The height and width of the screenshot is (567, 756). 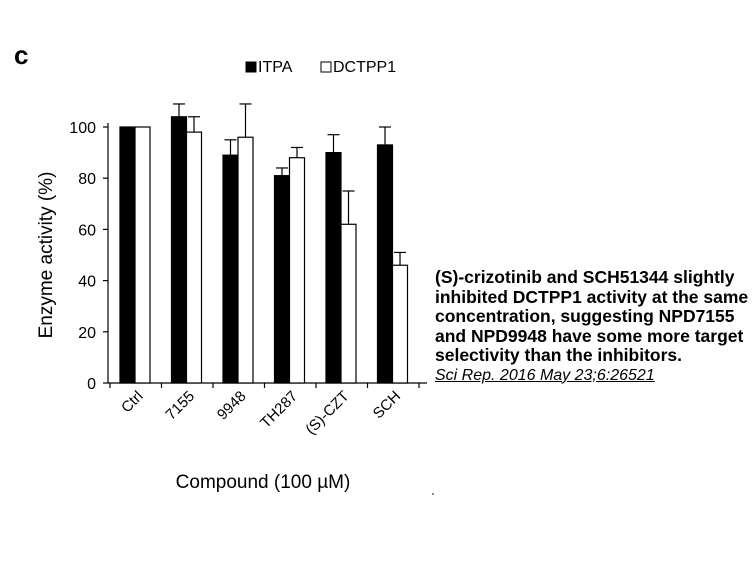 What do you see at coordinates (275, 67) in the screenshot?
I see `legend-label-itpa: ITPA` at bounding box center [275, 67].